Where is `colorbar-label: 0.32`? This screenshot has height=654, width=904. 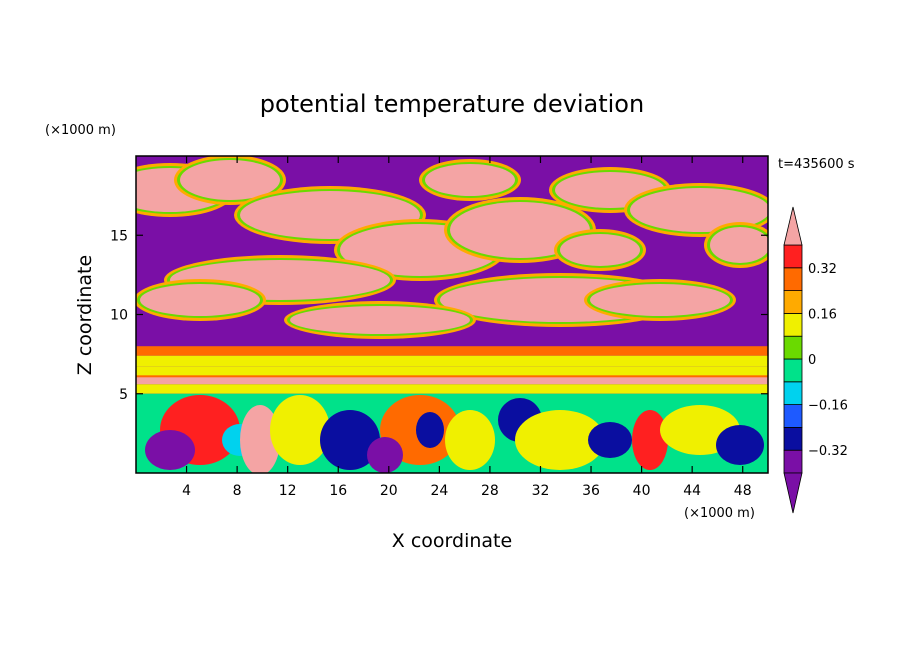
colorbar-label: 0.32 is located at coordinates (822, 269).